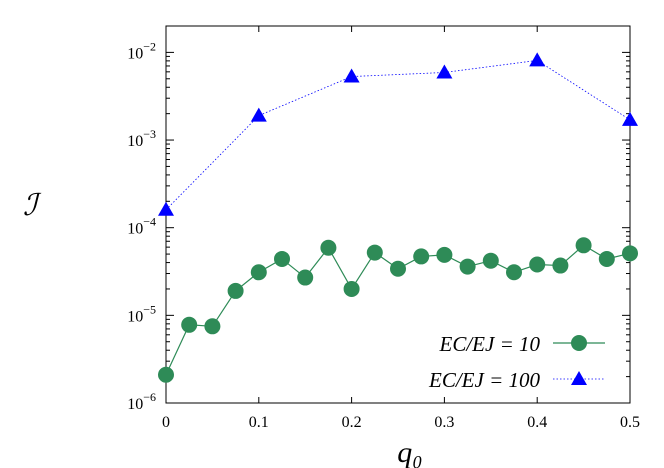  I want to click on y-tick-label: 10⁻⁶, so click(141, 401).